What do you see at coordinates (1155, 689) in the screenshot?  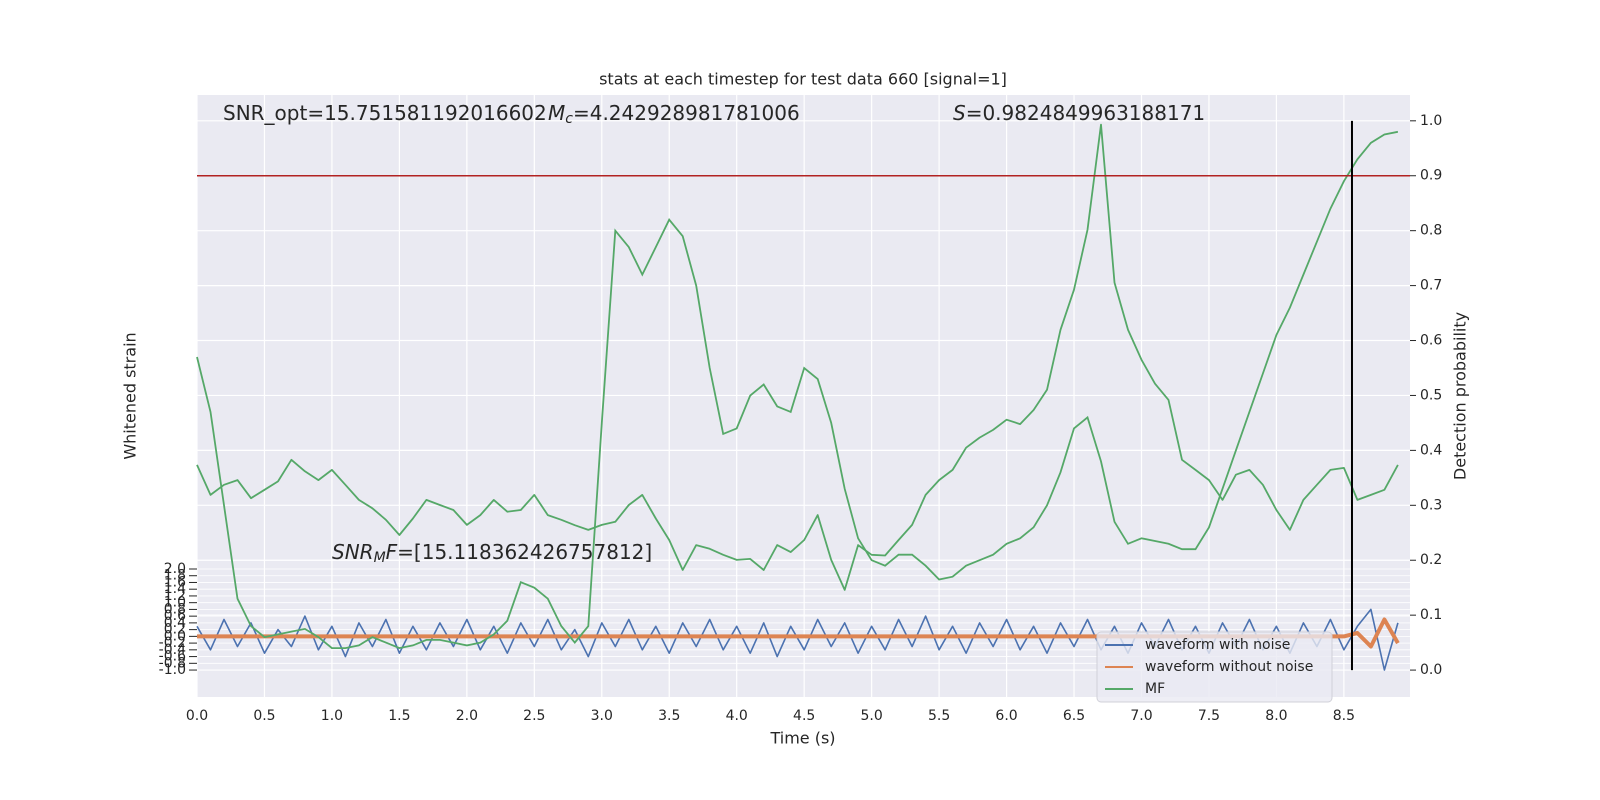 I see `legend-label: MF` at bounding box center [1155, 689].